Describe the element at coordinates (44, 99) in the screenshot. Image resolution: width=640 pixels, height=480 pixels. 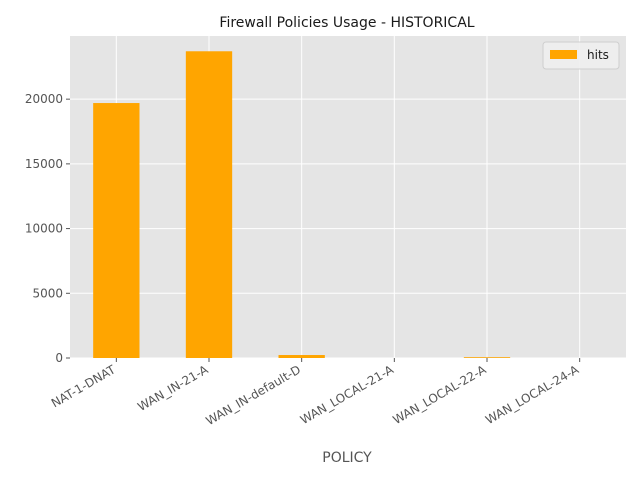
I see `y-tick-label: 20000` at that location.